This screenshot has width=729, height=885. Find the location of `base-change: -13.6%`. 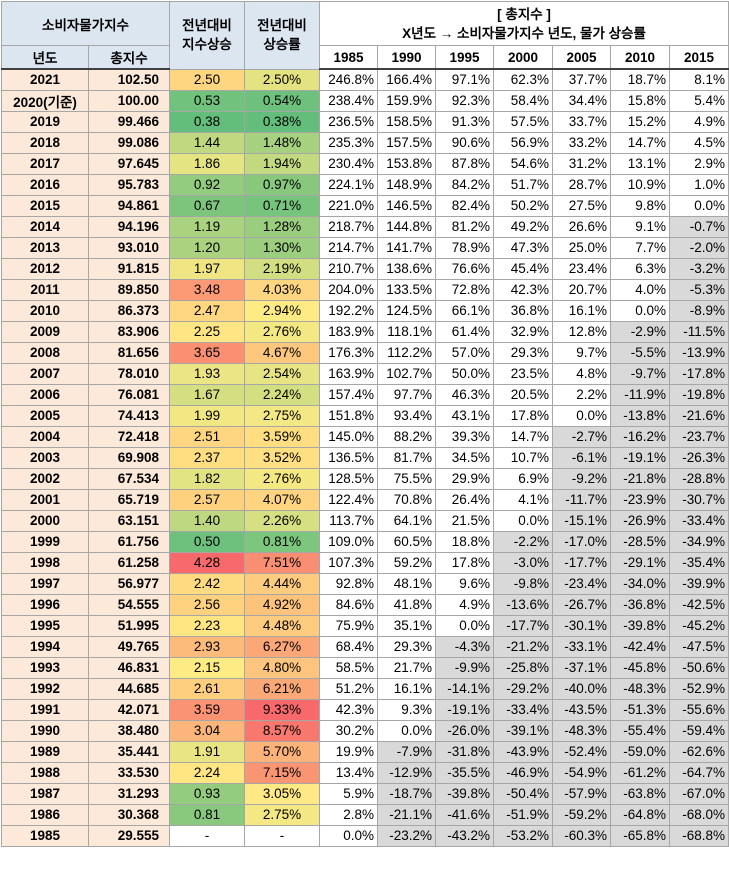

base-change: -13.6% is located at coordinates (523, 604).